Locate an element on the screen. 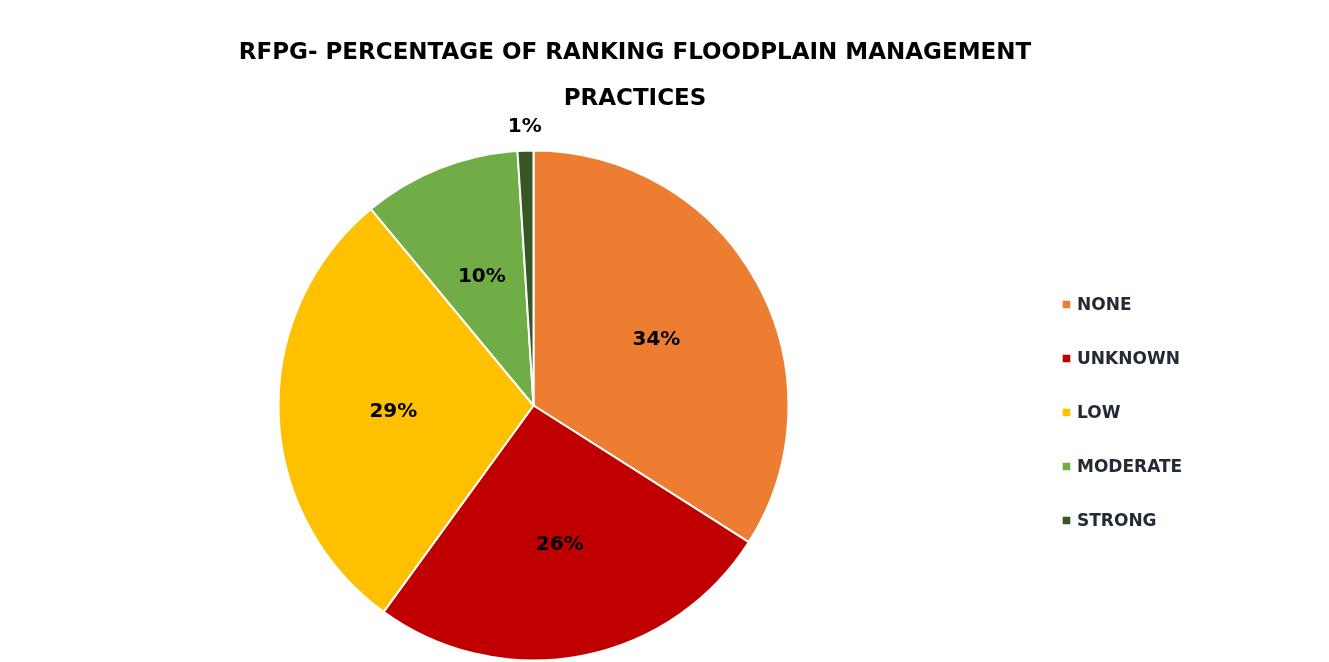 Image resolution: width=1329 pixels, height=662 pixels. legend-label: UNKNOWN is located at coordinates (1128, 358).